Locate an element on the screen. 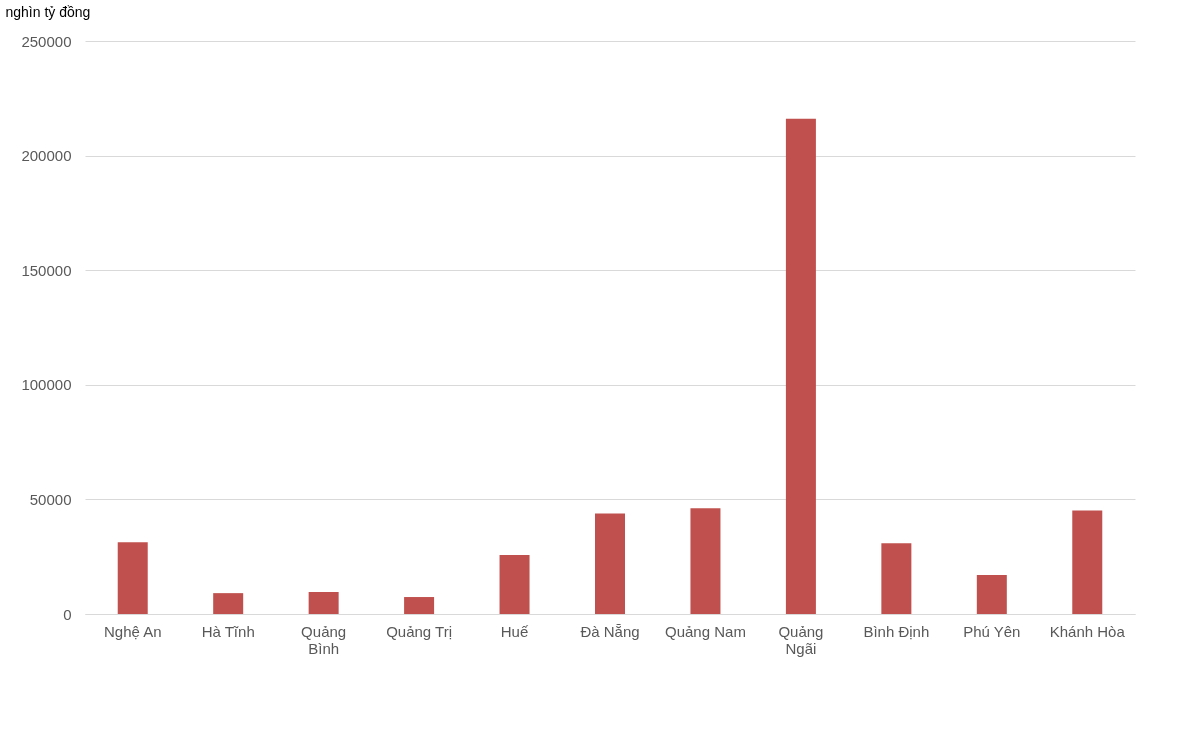  x-tick-label: Đà Nẵng is located at coordinates (610, 631).